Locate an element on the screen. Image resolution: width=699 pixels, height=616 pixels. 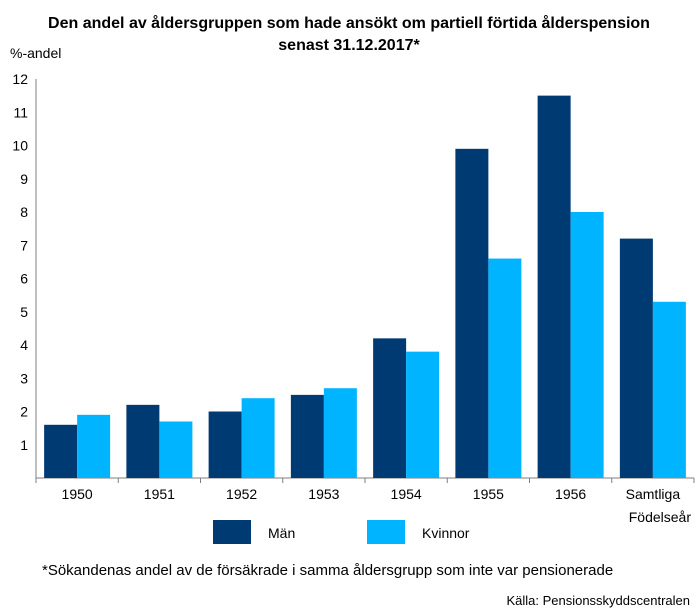
x-axis-label: Födelseår is located at coordinates (660, 517).